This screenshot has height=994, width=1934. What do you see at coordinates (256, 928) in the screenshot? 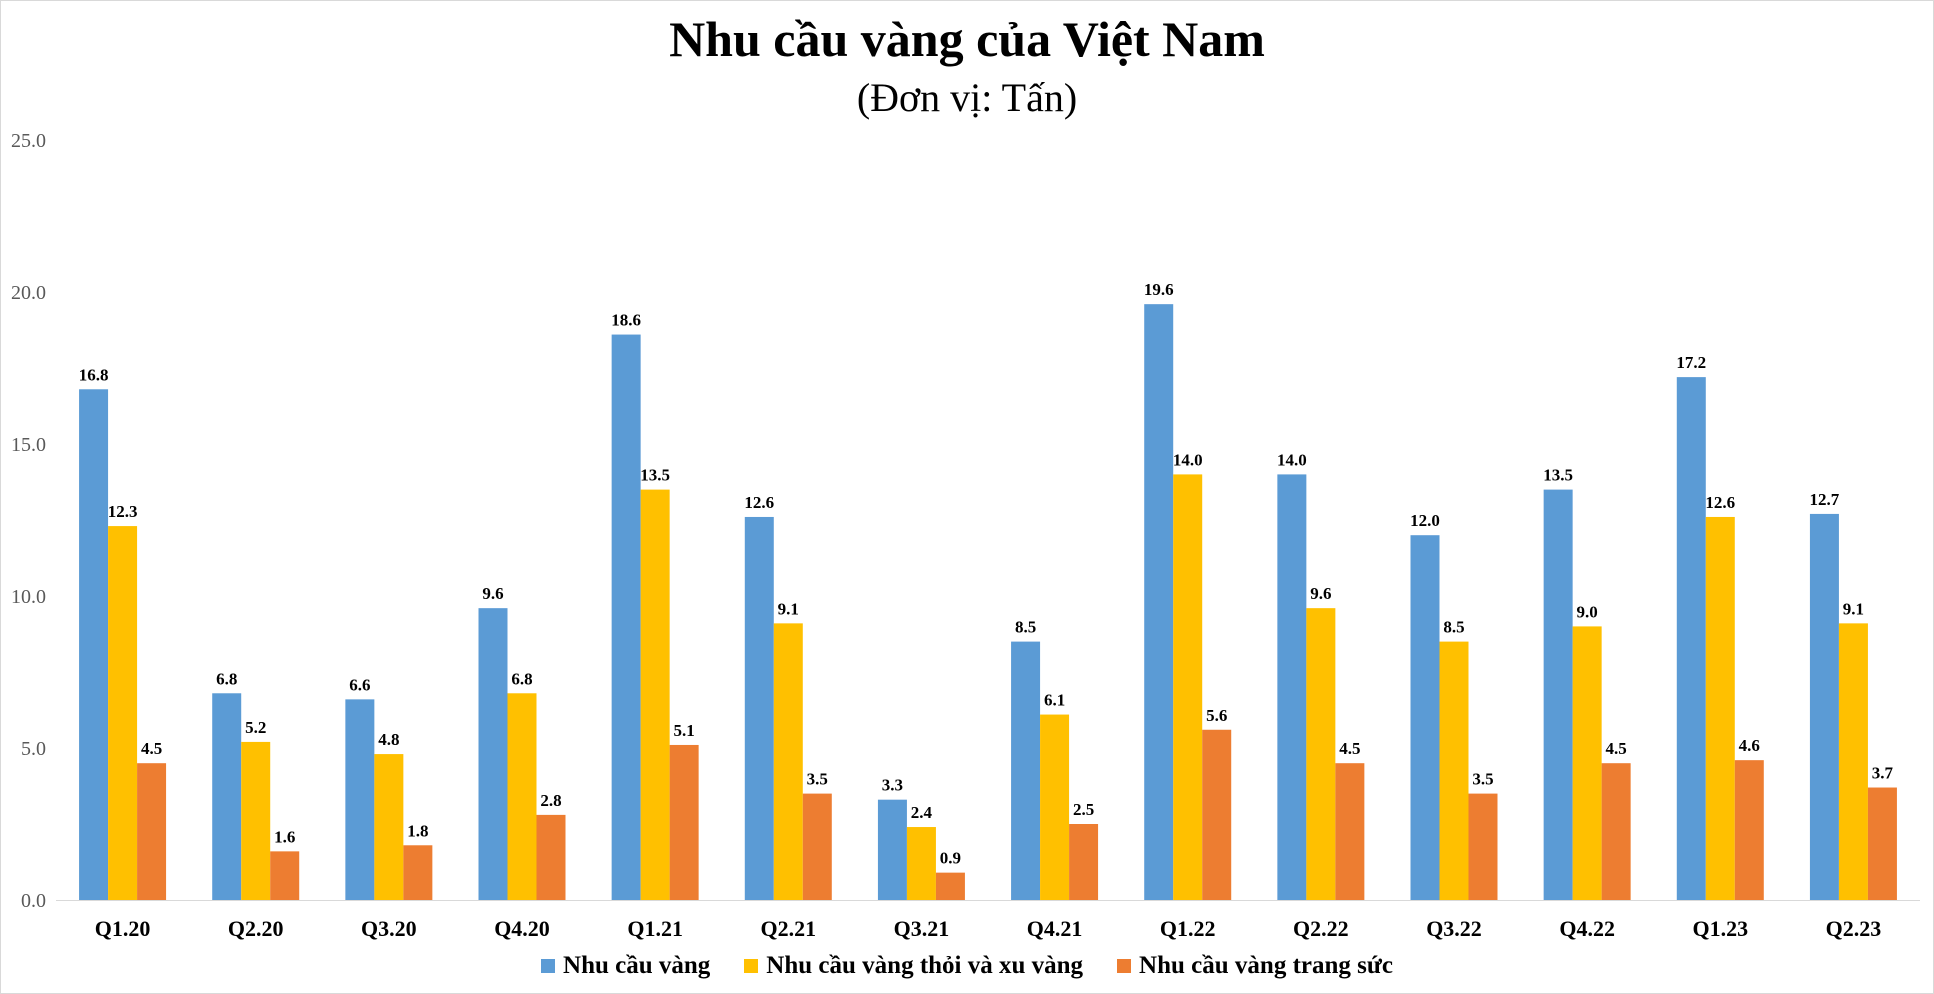
I see `x-tick-label: Q2.20` at bounding box center [256, 928].